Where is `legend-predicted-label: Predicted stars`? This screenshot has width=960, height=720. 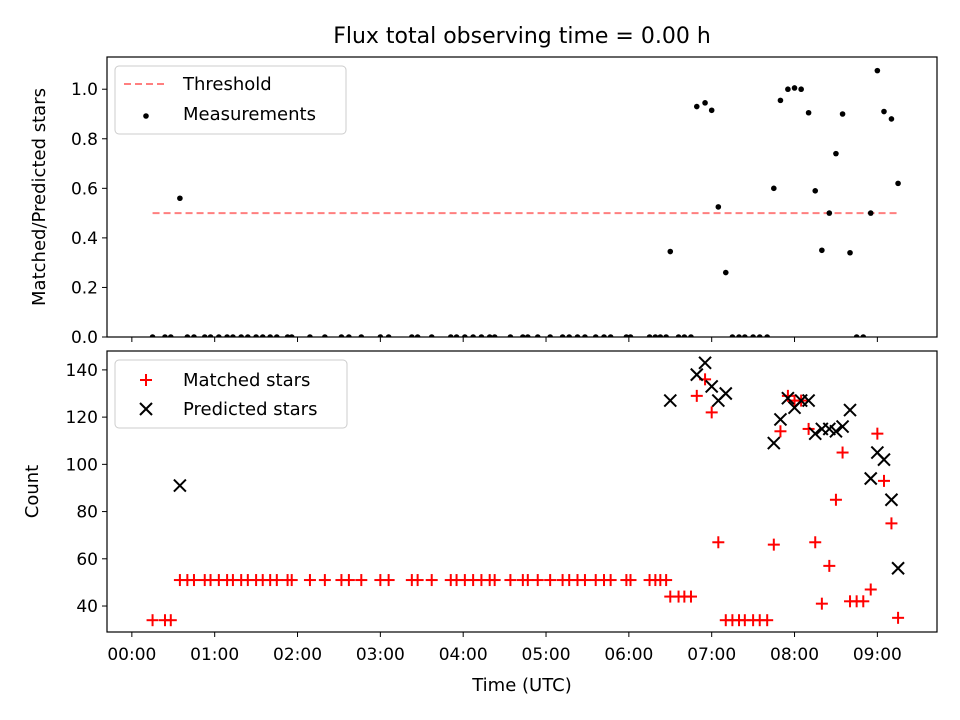
legend-predicted-label: Predicted stars is located at coordinates (250, 409).